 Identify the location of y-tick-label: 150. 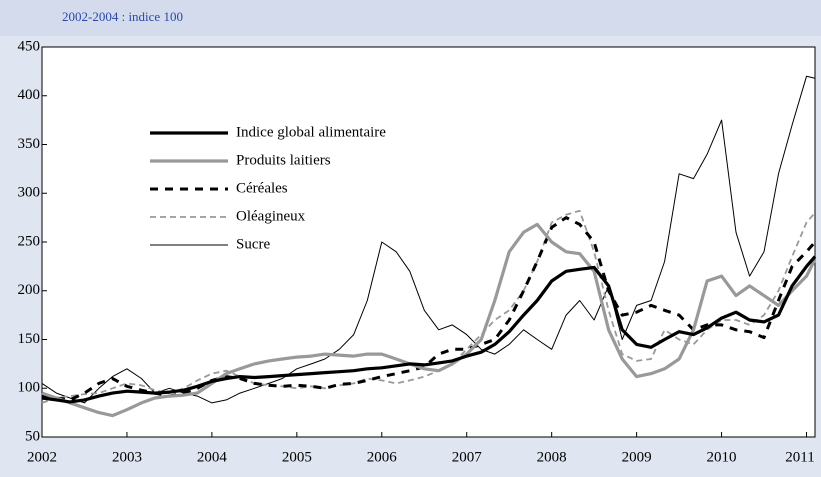
(29, 339).